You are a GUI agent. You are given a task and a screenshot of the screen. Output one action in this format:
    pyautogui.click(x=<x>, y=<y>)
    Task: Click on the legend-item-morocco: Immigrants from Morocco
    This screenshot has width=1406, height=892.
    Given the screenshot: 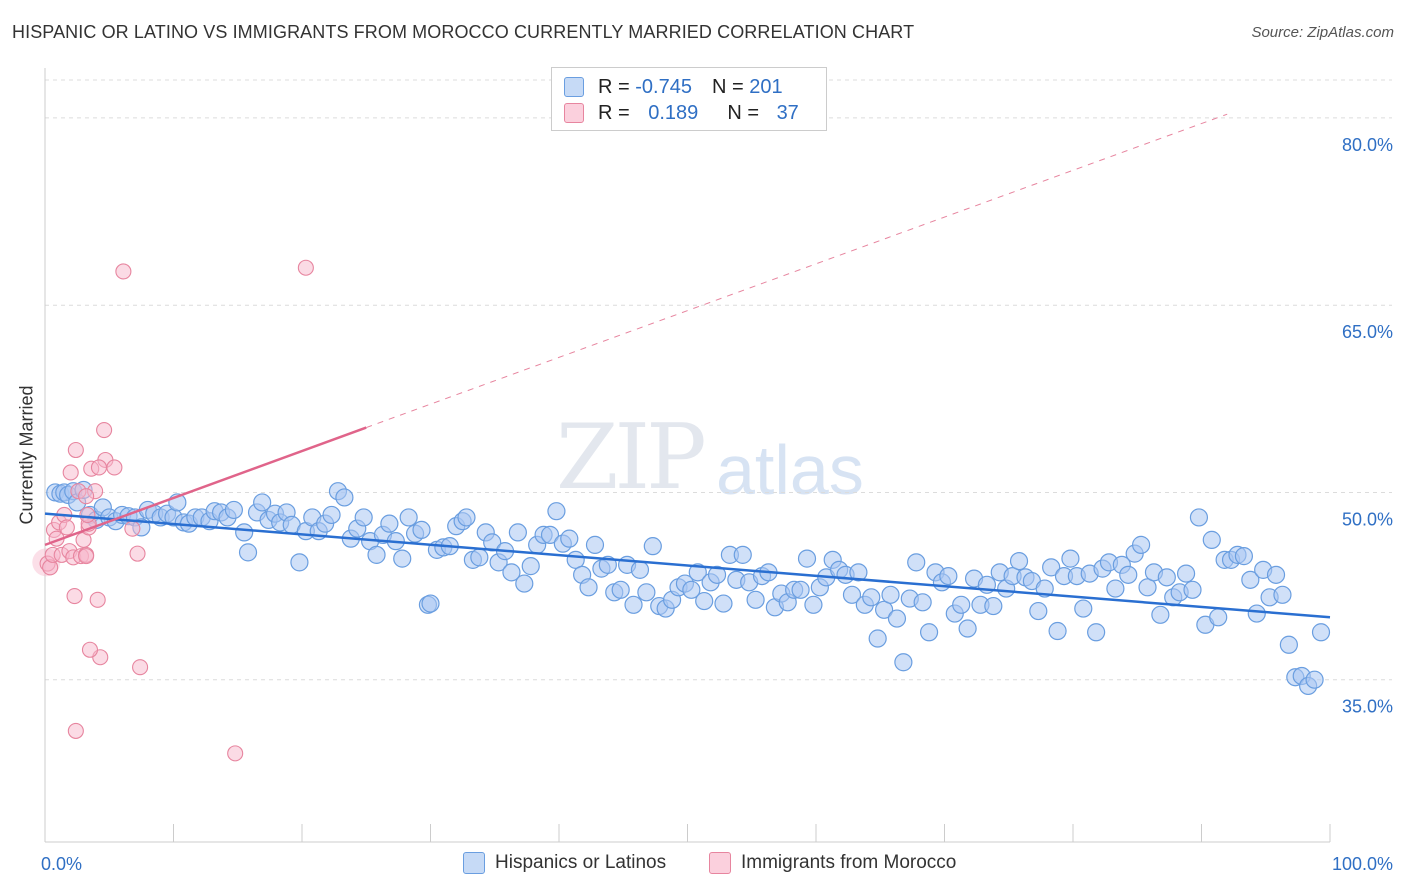 What is the action you would take?
    pyautogui.click(x=832, y=863)
    